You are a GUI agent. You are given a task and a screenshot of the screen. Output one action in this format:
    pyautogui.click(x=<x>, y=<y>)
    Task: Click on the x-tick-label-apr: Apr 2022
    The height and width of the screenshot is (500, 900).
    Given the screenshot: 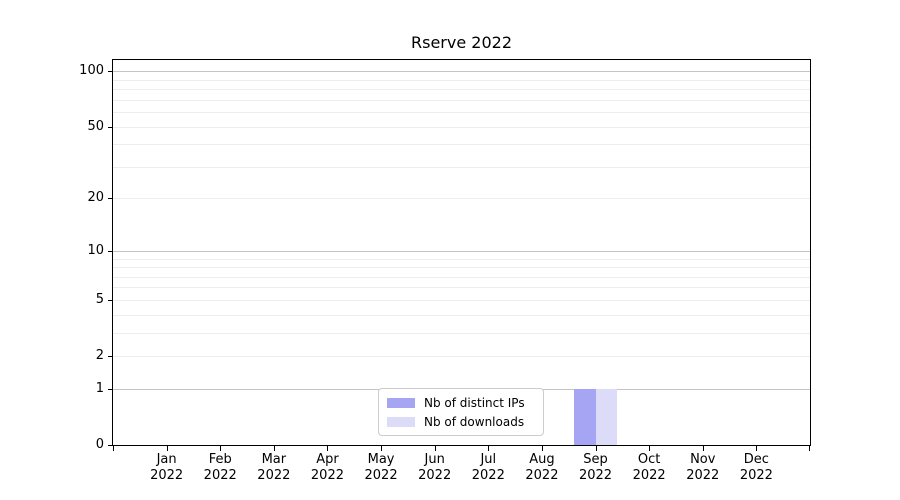 What is the action you would take?
    pyautogui.click(x=327, y=468)
    